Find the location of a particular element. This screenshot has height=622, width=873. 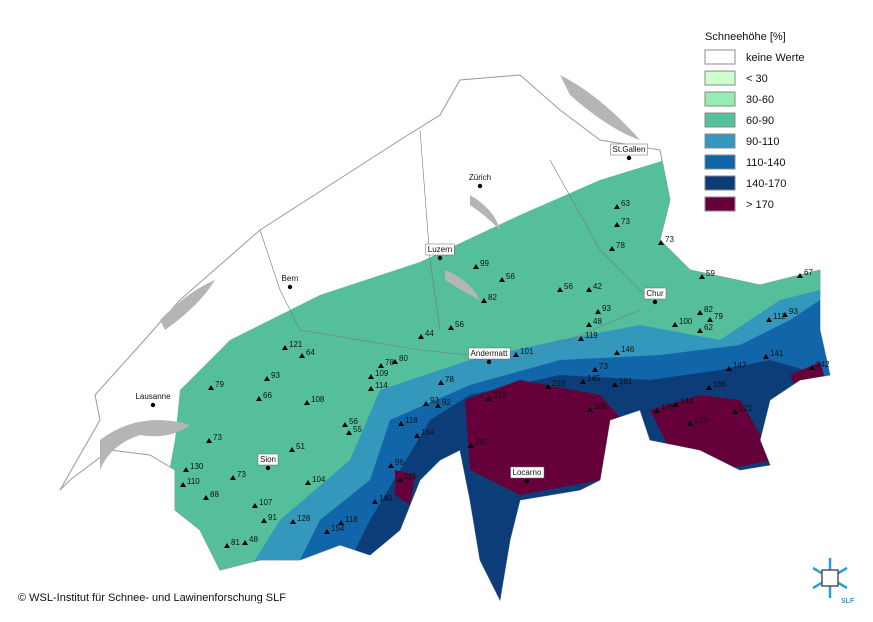

station-value: 67 is located at coordinates (808, 272).